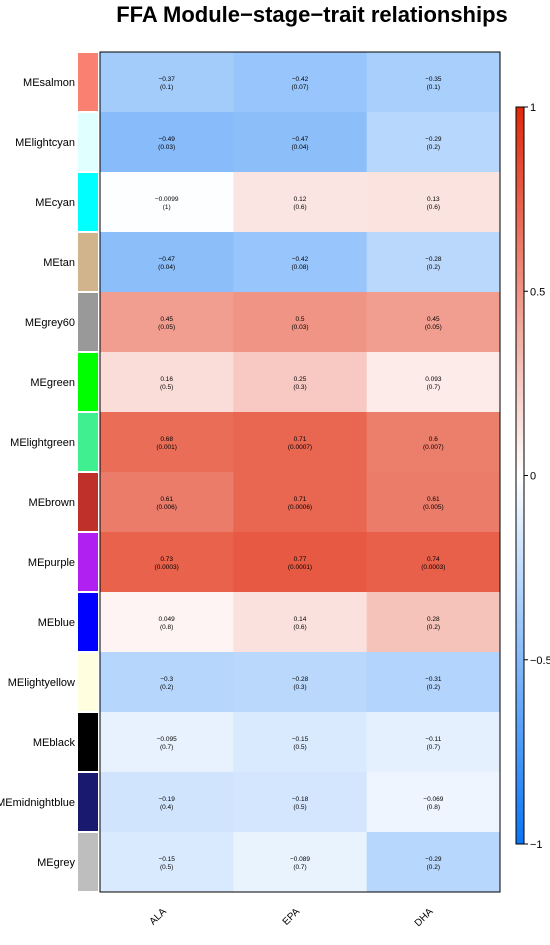 This screenshot has width=550, height=945. What do you see at coordinates (56, 623) in the screenshot?
I see `row-label: MEblue` at bounding box center [56, 623].